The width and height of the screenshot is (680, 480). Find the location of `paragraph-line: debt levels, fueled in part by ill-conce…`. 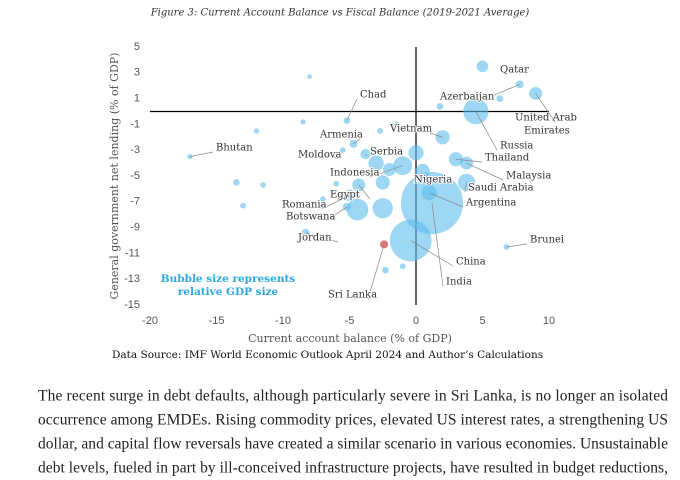

paragraph-line: debt levels, fueled in part by ill-conce… is located at coordinates (353, 468).